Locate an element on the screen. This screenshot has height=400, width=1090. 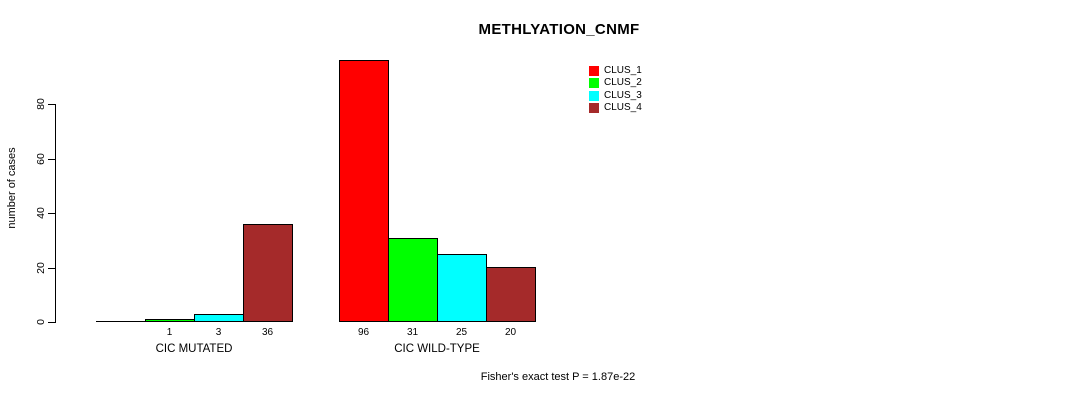
fisher-test-annotation: Fisher's exact test P = 1.87e-22 is located at coordinates (558, 377).